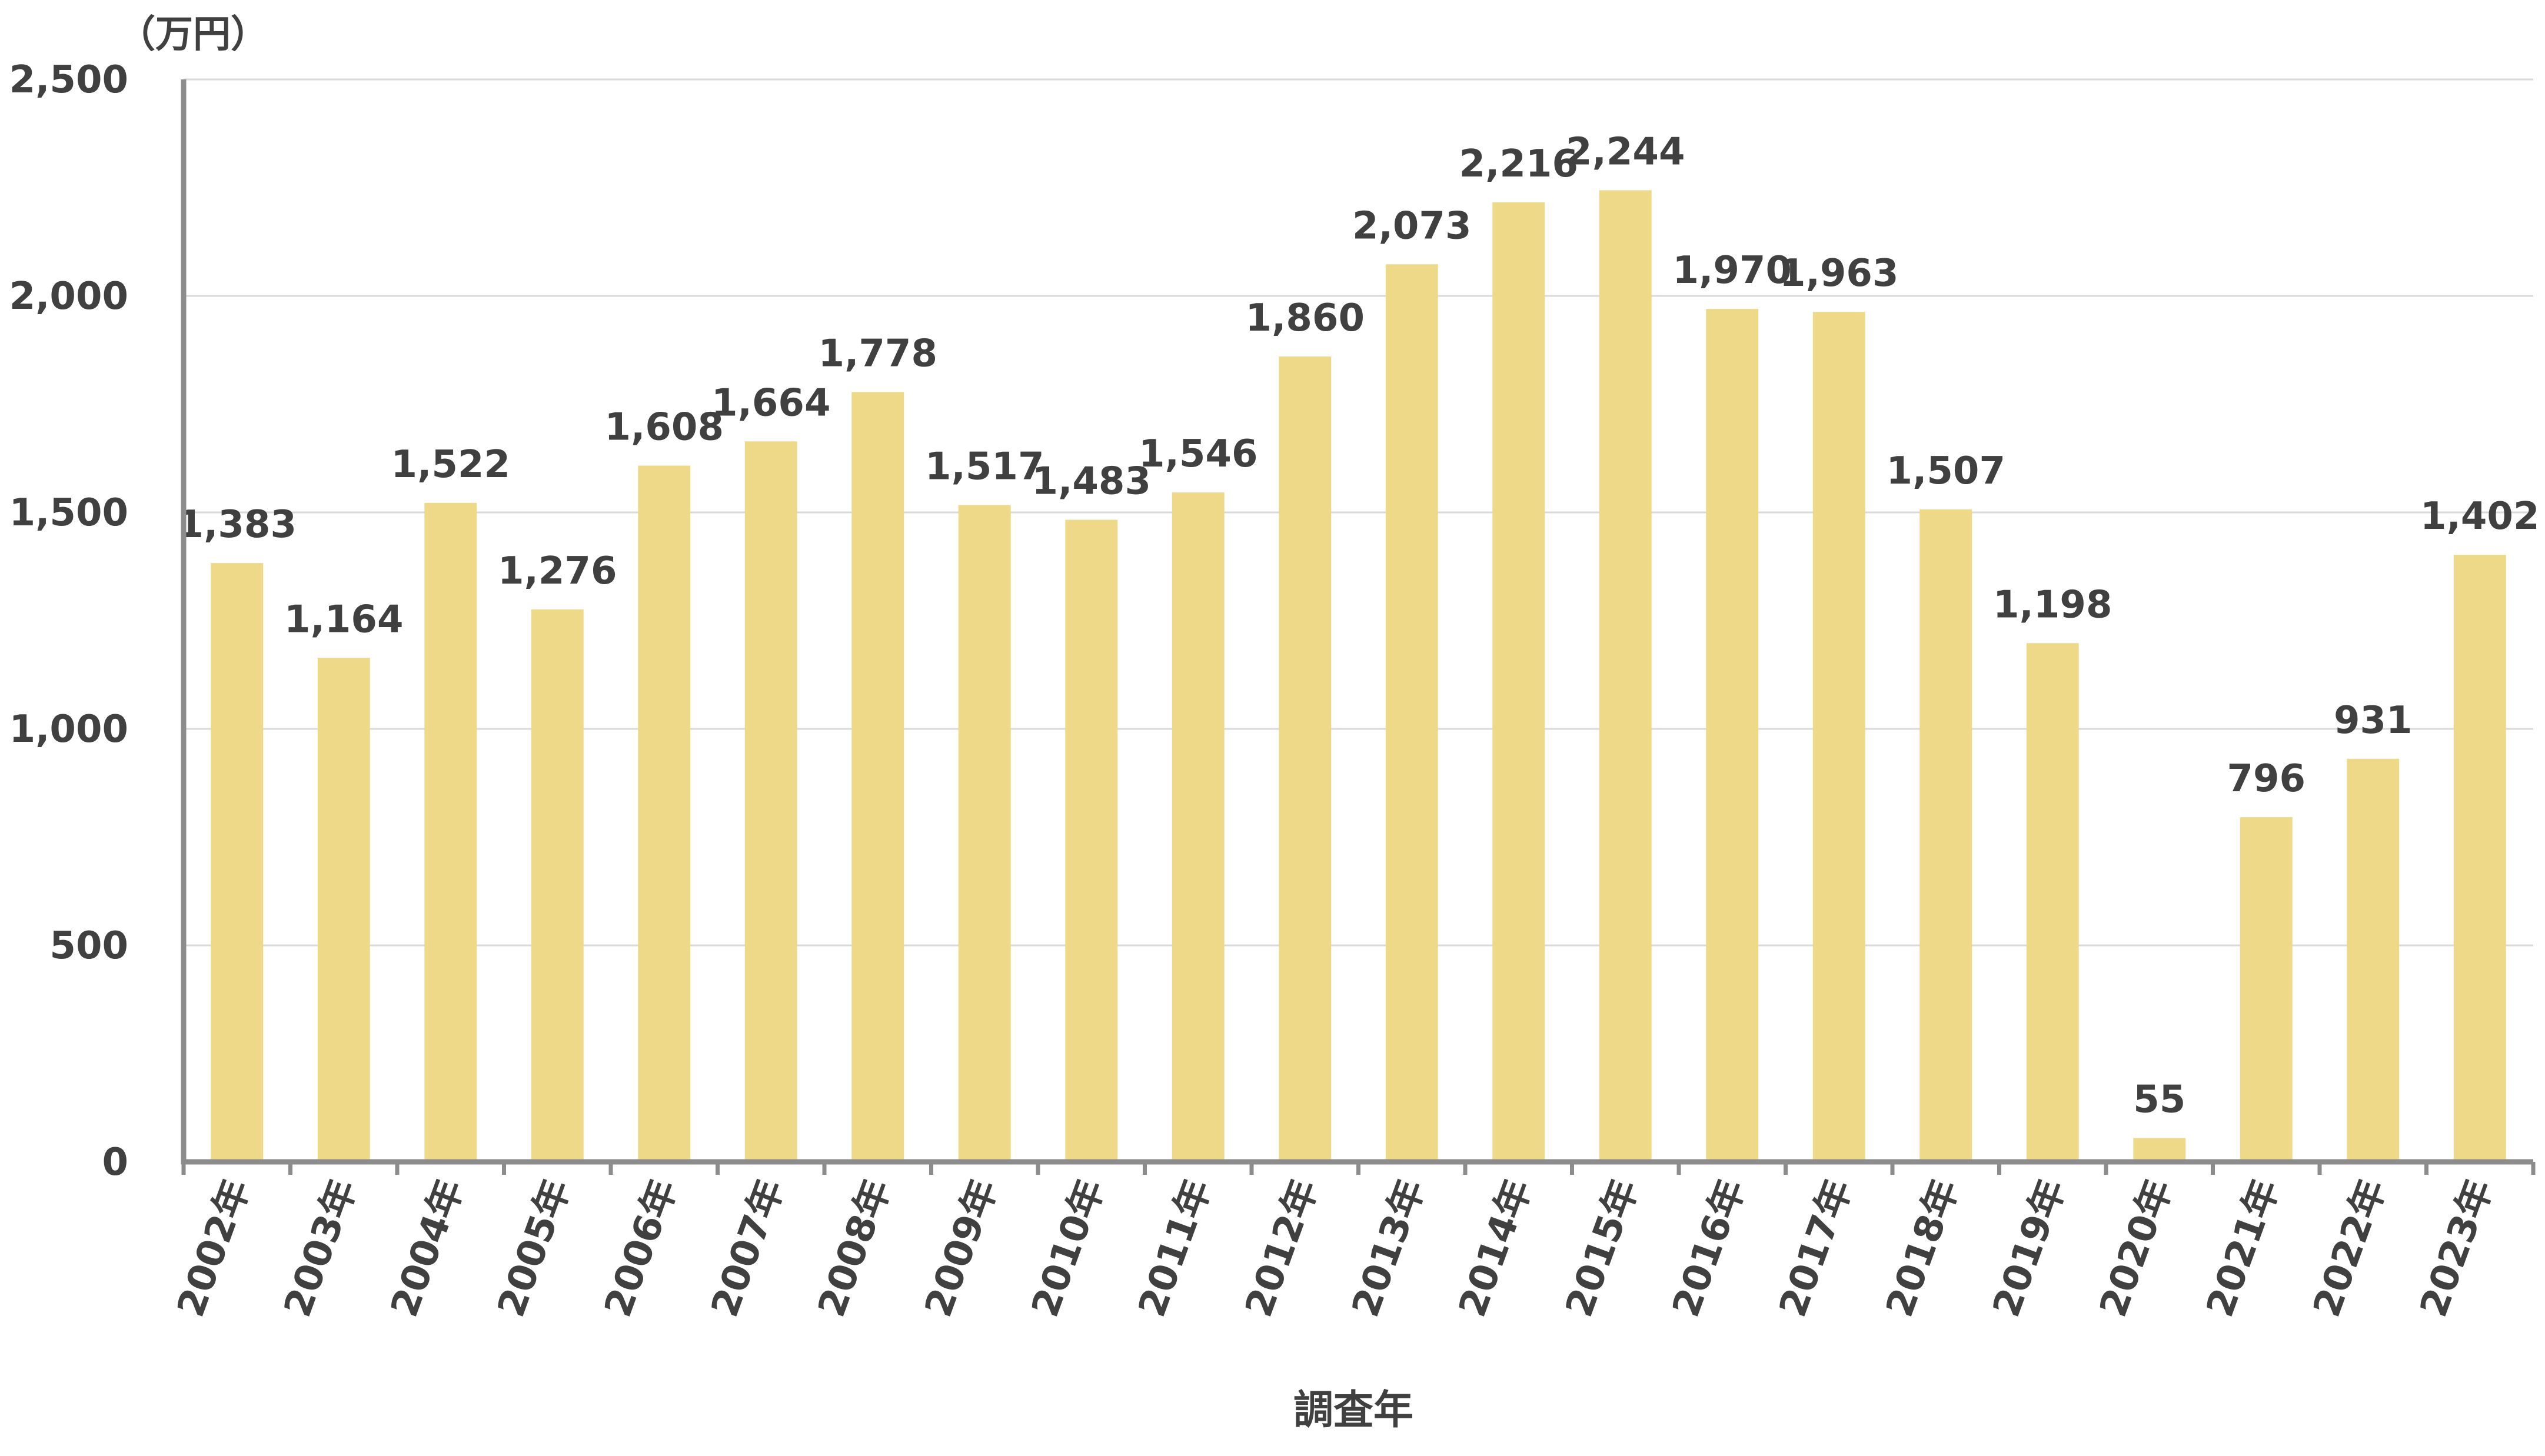  What do you see at coordinates (1816, 1248) in the screenshot?
I see `x-tick-label: 2017年` at bounding box center [1816, 1248].